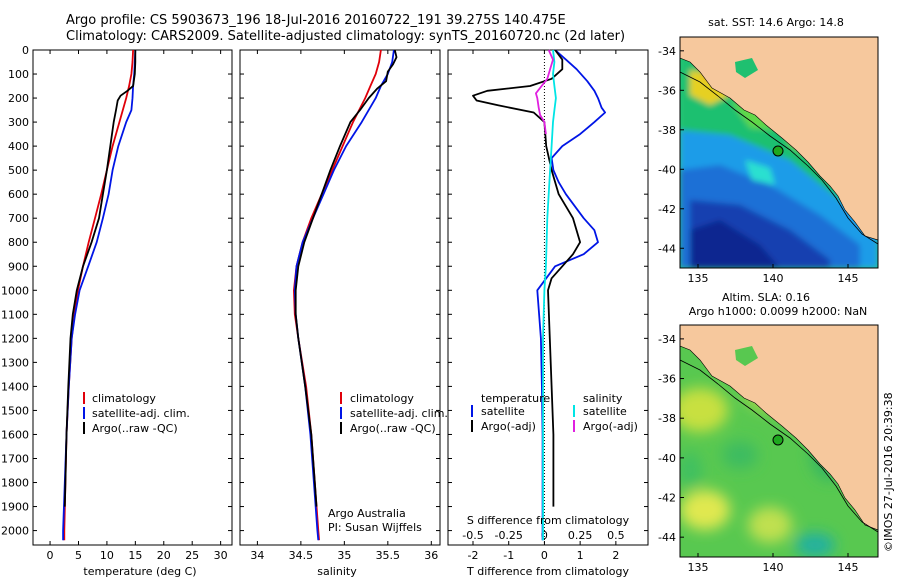 Image resolution: width=900 pixels, height=580 pixels. I want to click on depth-tick-label: 1200, so click(15, 338).